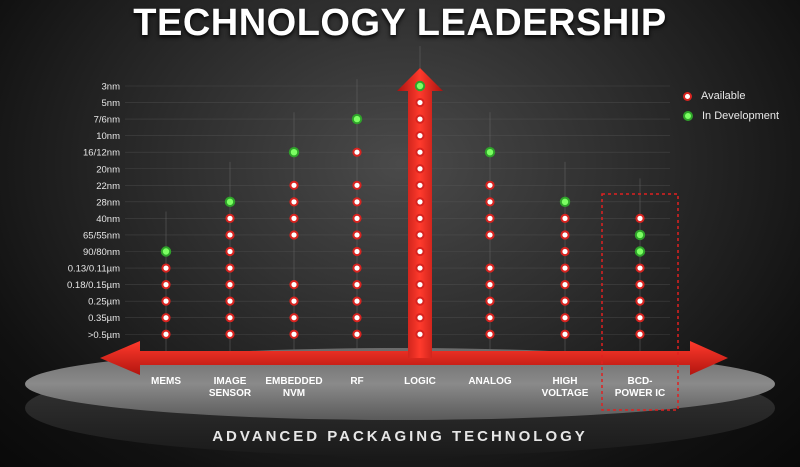  What do you see at coordinates (108, 202) in the screenshot?
I see `node-label: 28nm` at bounding box center [108, 202].